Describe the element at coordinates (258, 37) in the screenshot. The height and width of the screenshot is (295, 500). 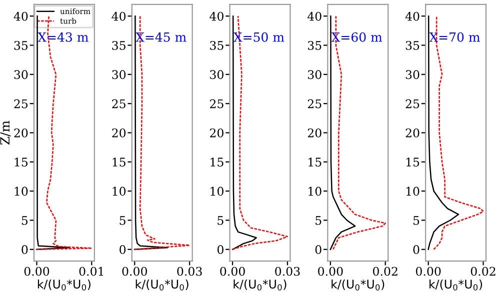
I see `annotation: X=50 m` at that location.